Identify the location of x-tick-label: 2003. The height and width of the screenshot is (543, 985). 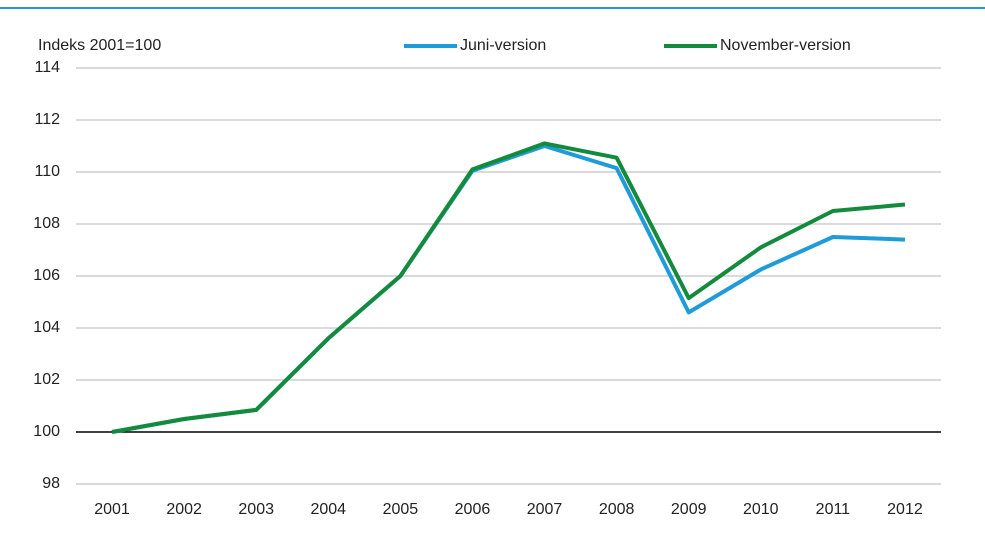
(256, 509).